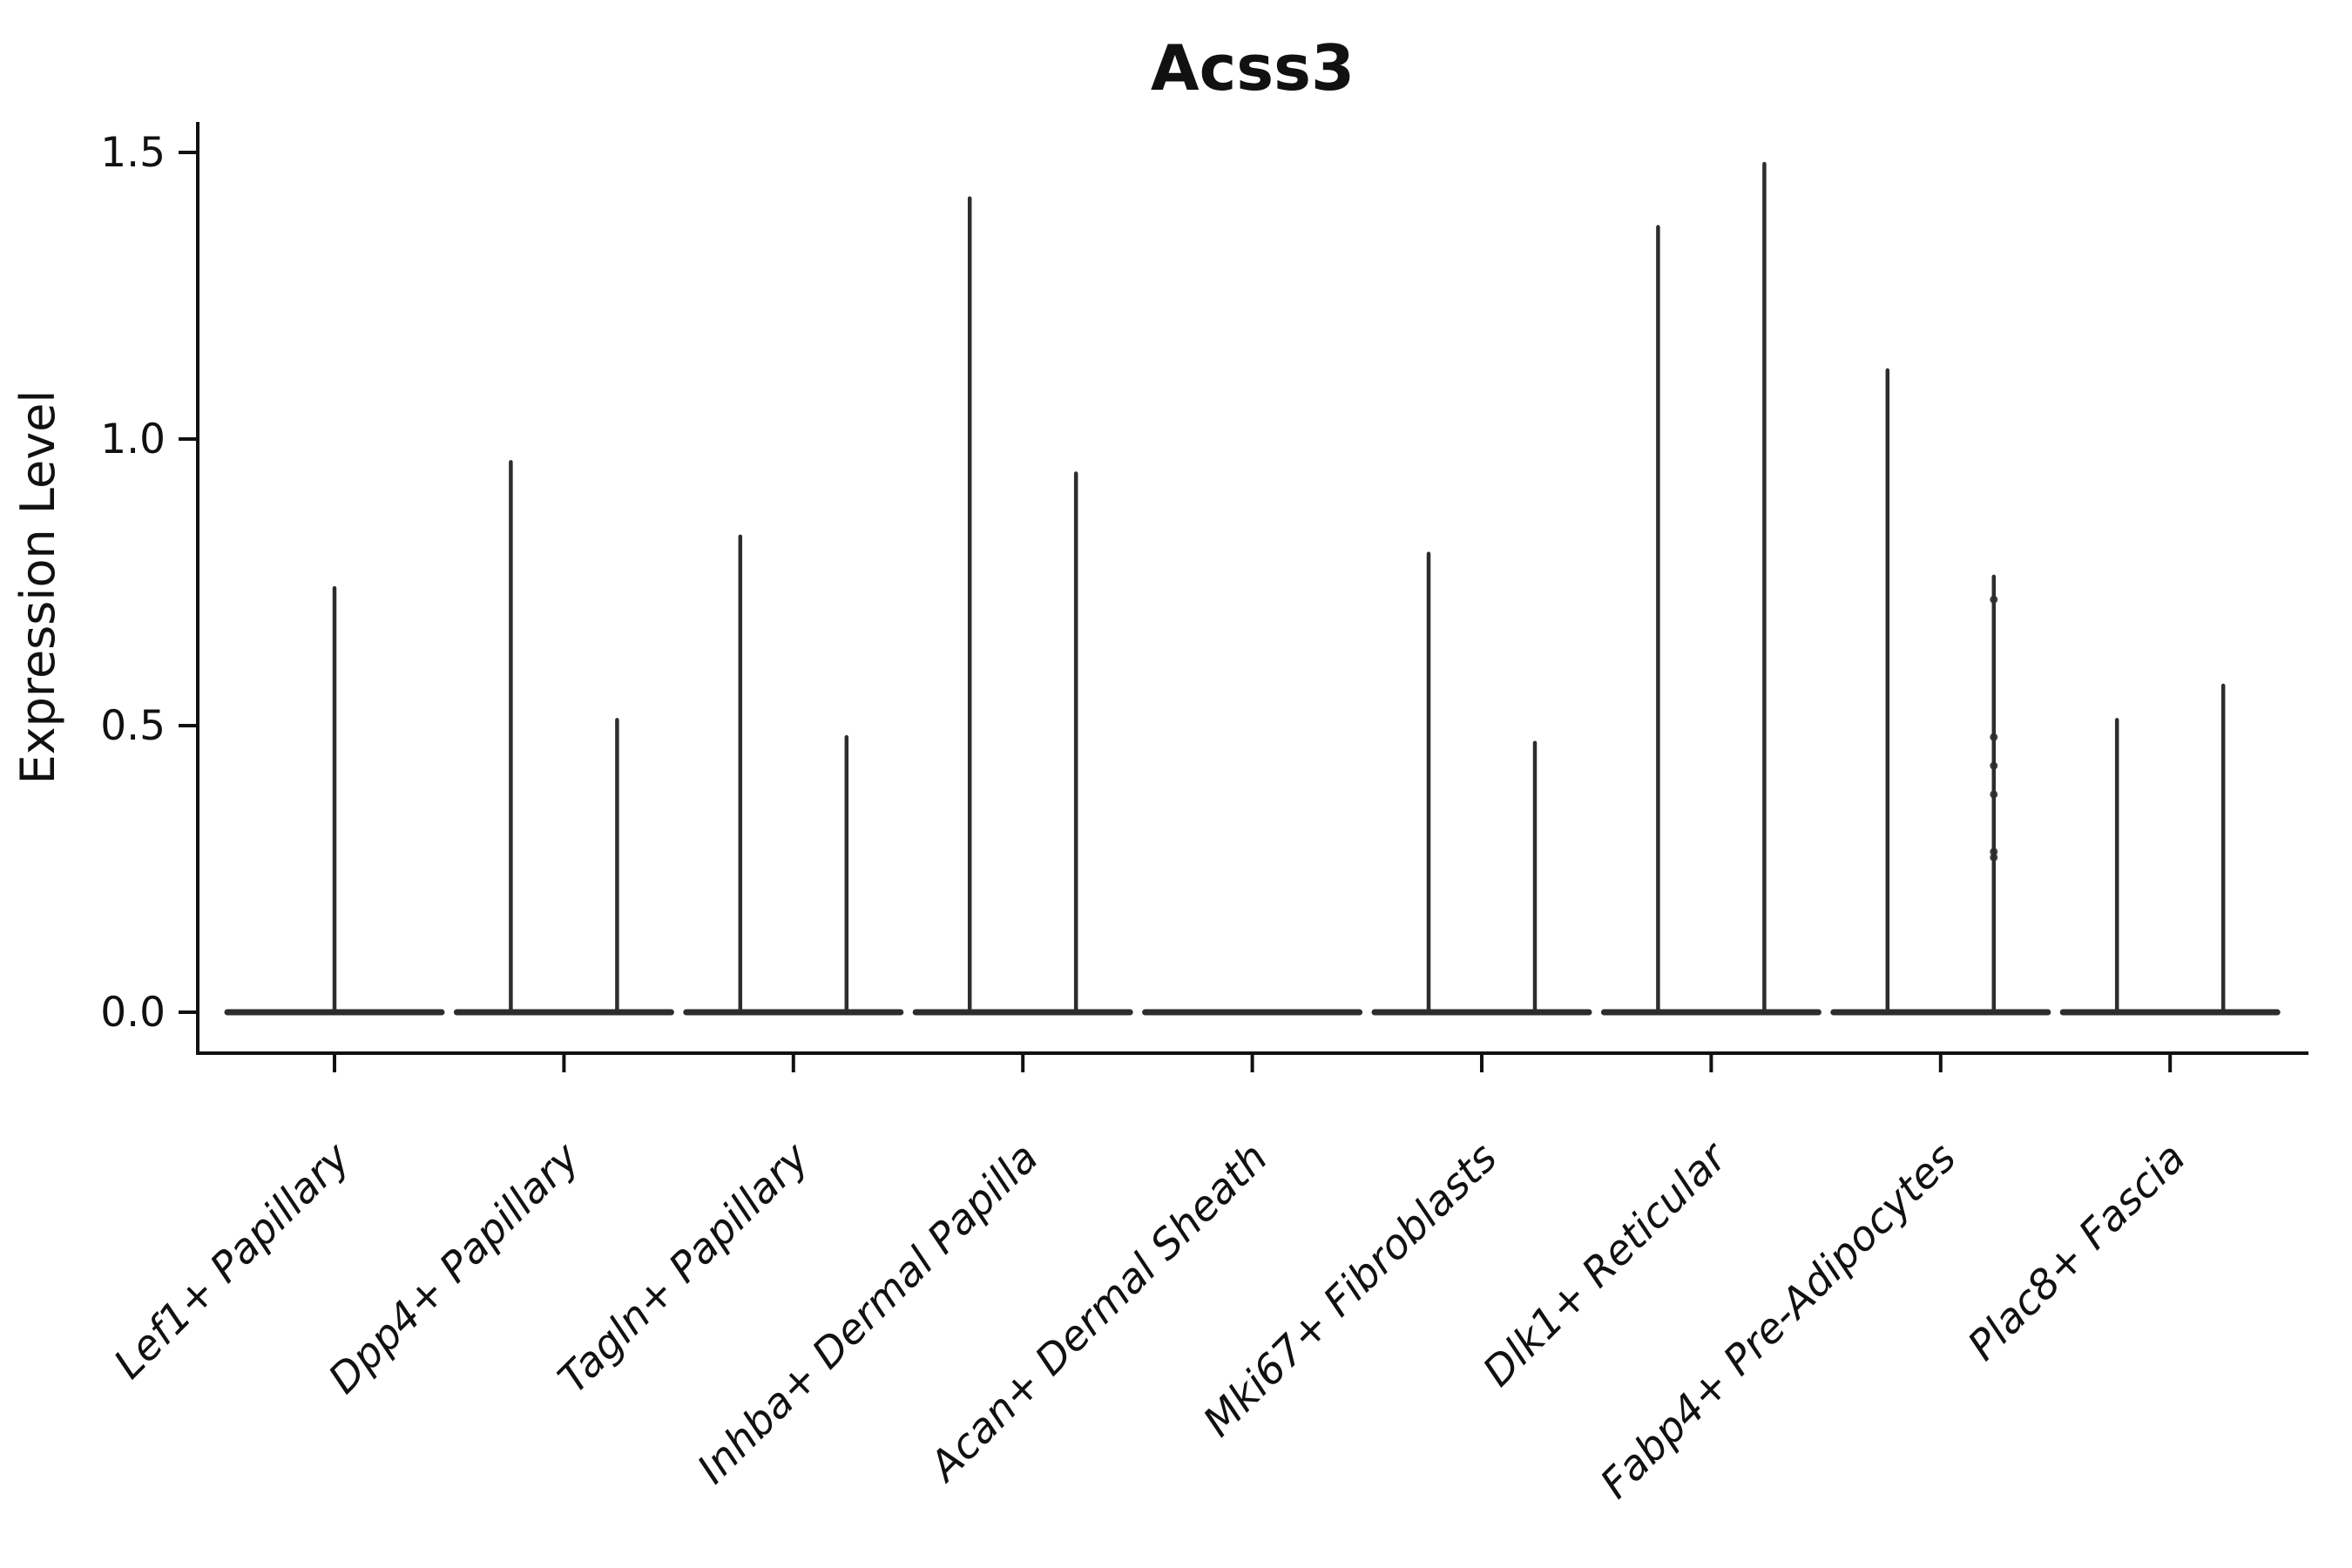 Image resolution: width=2352 pixels, height=1568 pixels. What do you see at coordinates (1481, 783) in the screenshot?
I see `violin-mki67-fibroblasts` at bounding box center [1481, 783].